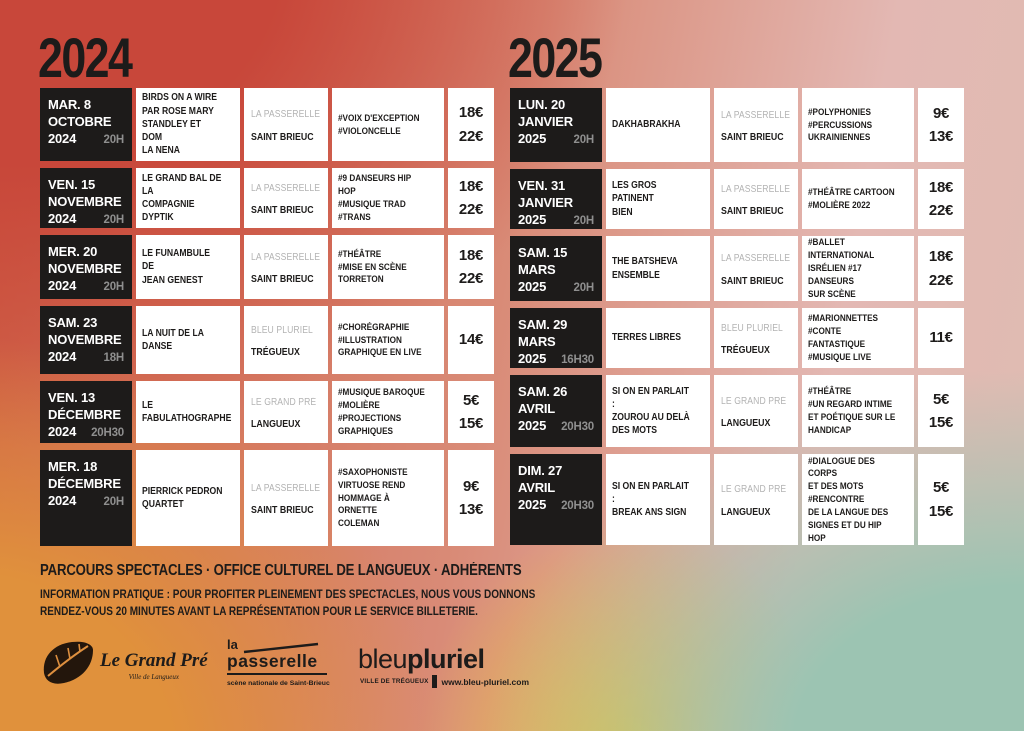 This screenshot has width=1024, height=731. Describe the element at coordinates (114, 357) in the screenshot. I see `time-label: 18H` at that location.